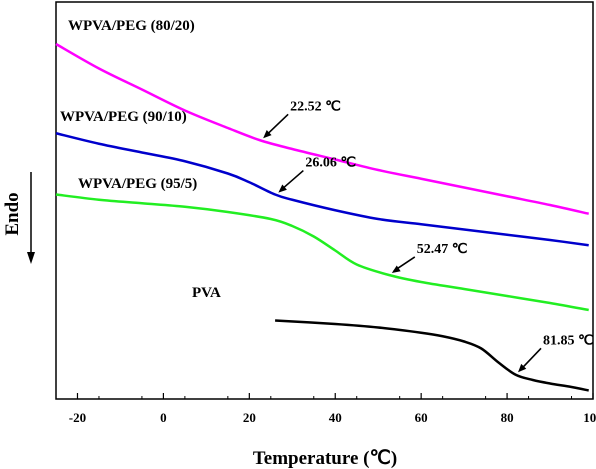  Describe the element at coordinates (421, 417) in the screenshot. I see `x-tick-label: 60` at that location.